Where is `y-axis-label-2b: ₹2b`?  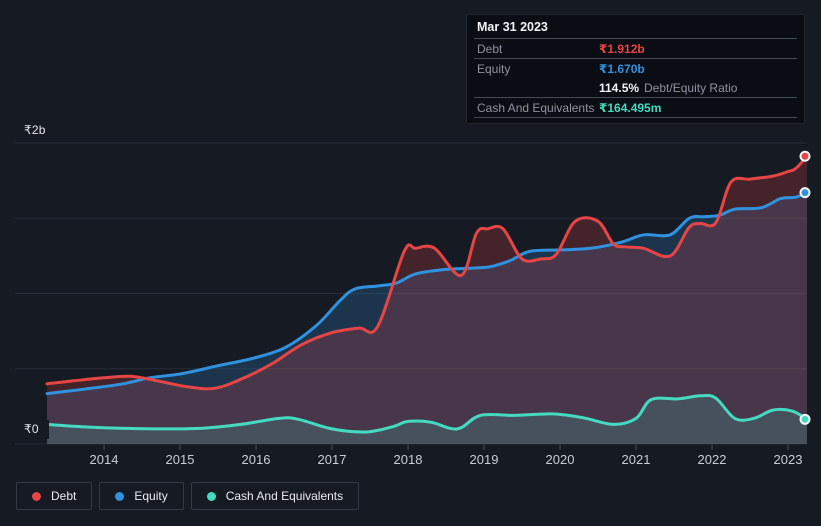
y-axis-label-2b: ₹2b is located at coordinates (28, 130).